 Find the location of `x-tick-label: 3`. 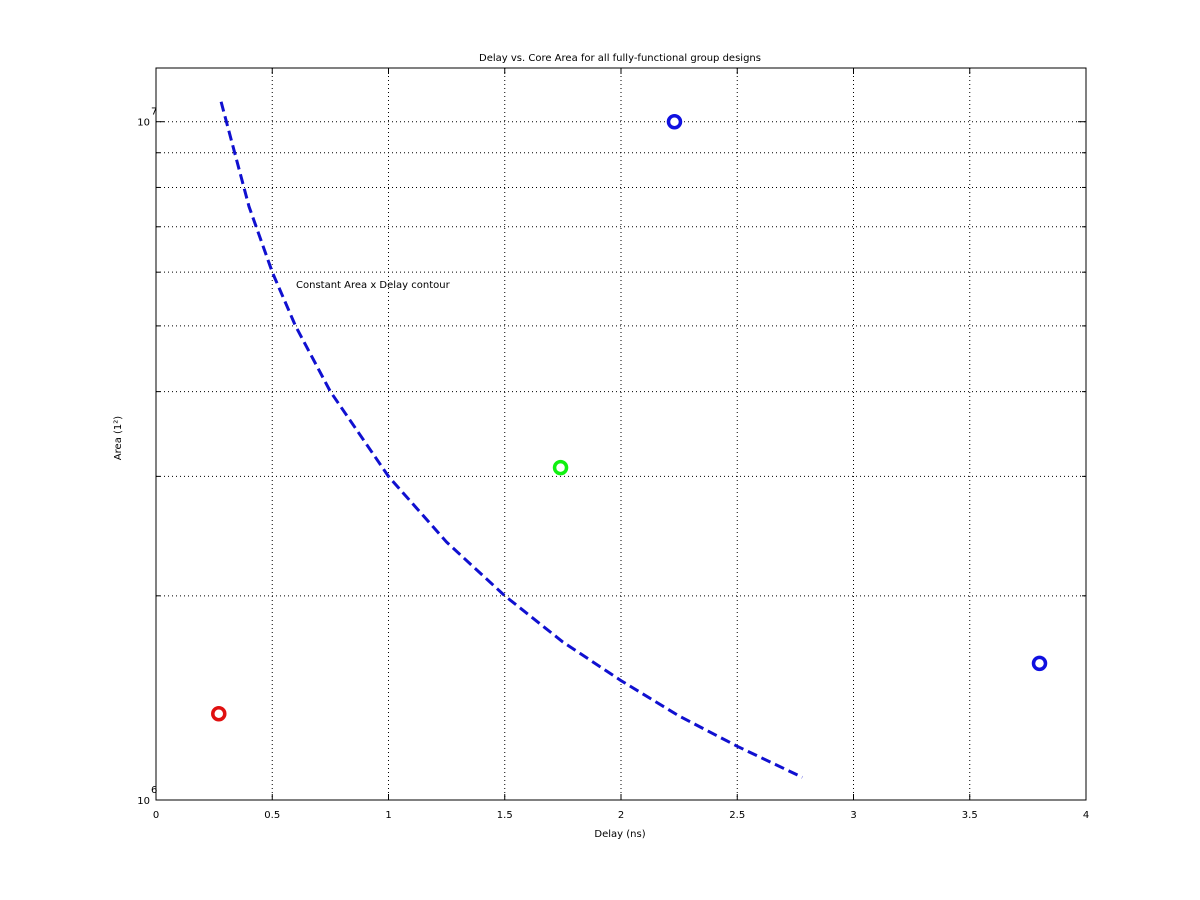

x-tick-label: 3 is located at coordinates (853, 815).